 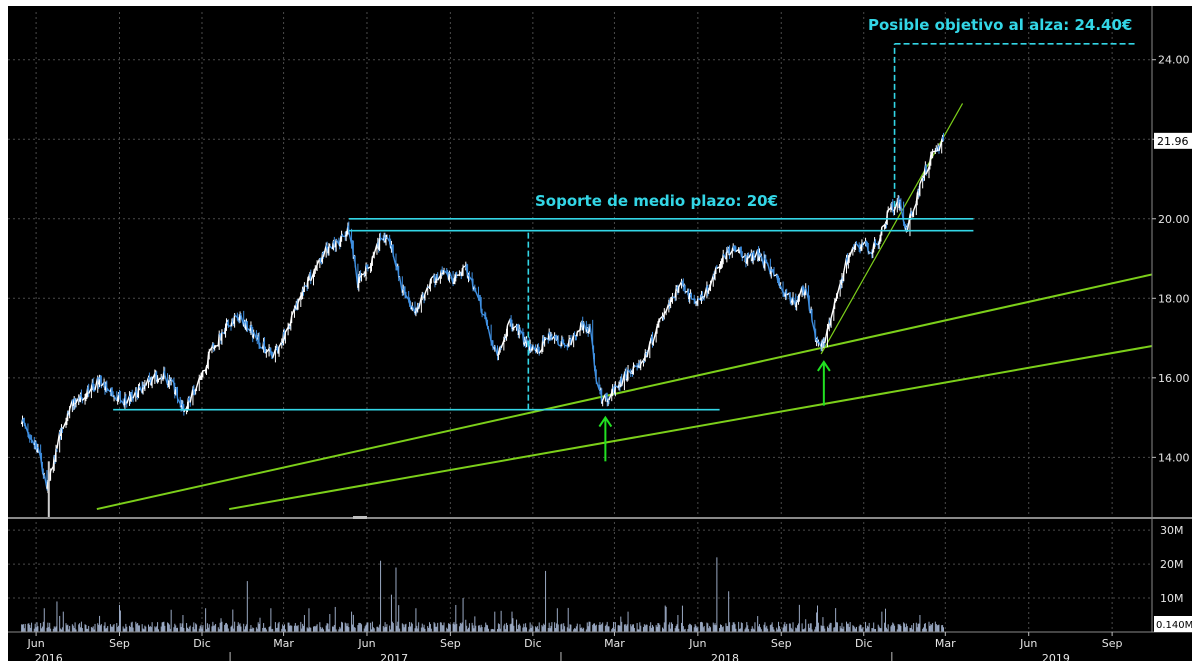 I want to click on year-label: 2019, so click(x=1056, y=656).